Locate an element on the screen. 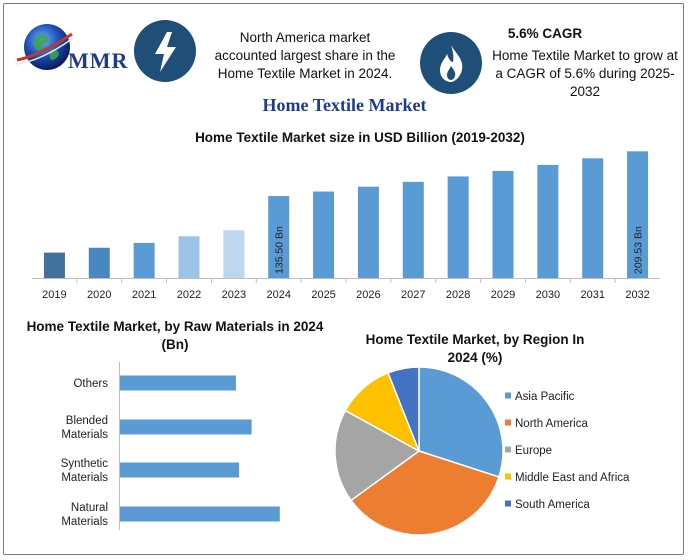 The width and height of the screenshot is (689, 560). brand-logo-text: MMR is located at coordinates (98, 60).